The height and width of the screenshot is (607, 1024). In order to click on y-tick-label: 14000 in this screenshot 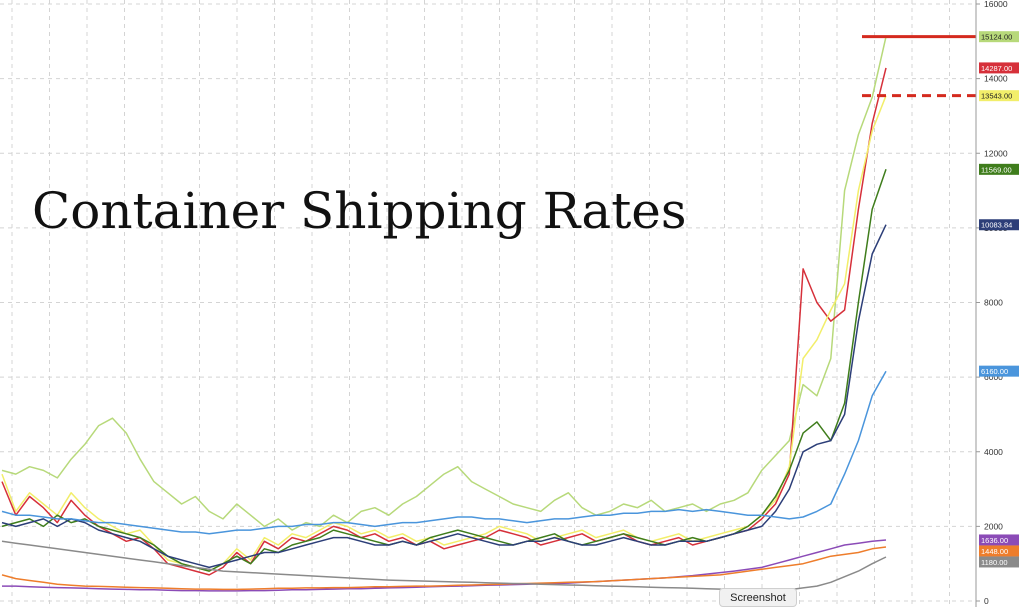, I will do `click(996, 79)`.